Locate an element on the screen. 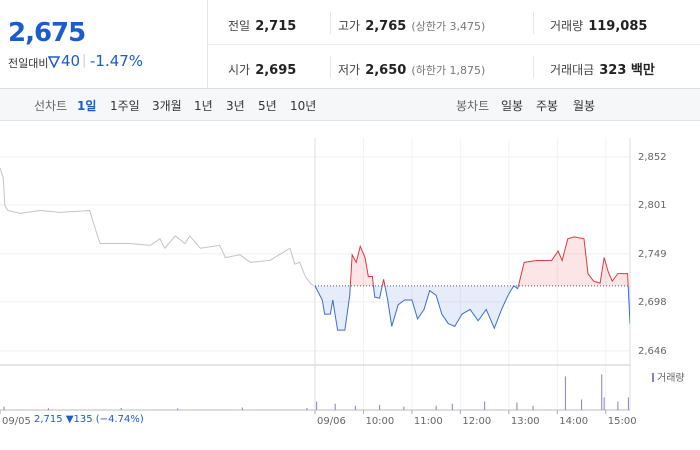 The width and height of the screenshot is (700, 450). stat-extra: (하한가 1,875) is located at coordinates (448, 70).